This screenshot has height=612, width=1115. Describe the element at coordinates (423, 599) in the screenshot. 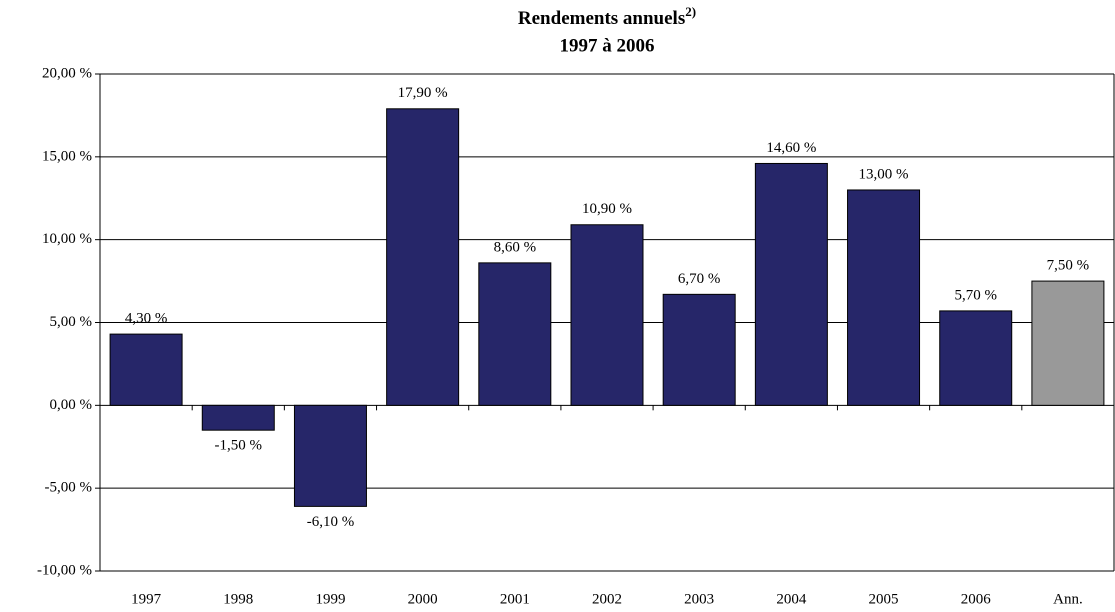

I see `x-tick-label: 2000` at that location.